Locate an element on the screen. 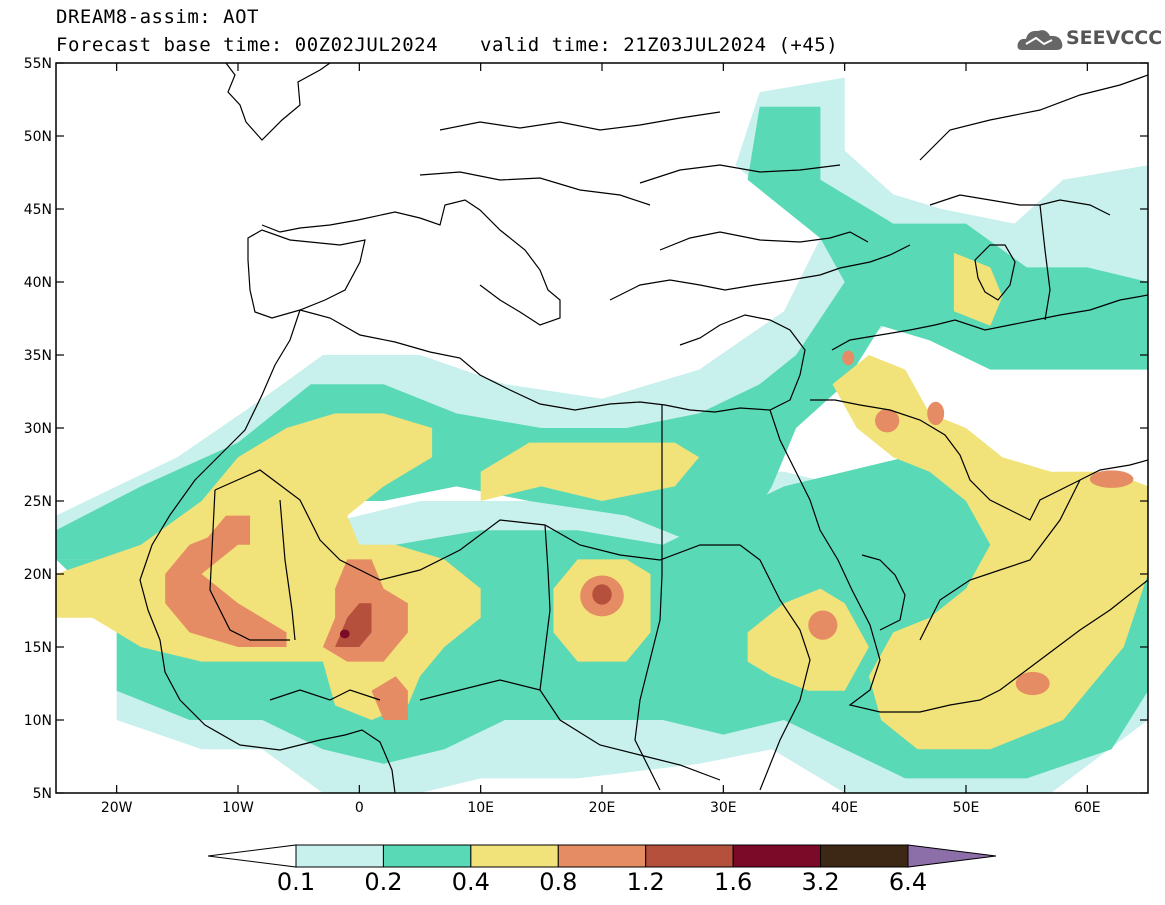 This screenshot has height=905, width=1165. lat-tick-label: 20N is located at coordinates (38, 575).